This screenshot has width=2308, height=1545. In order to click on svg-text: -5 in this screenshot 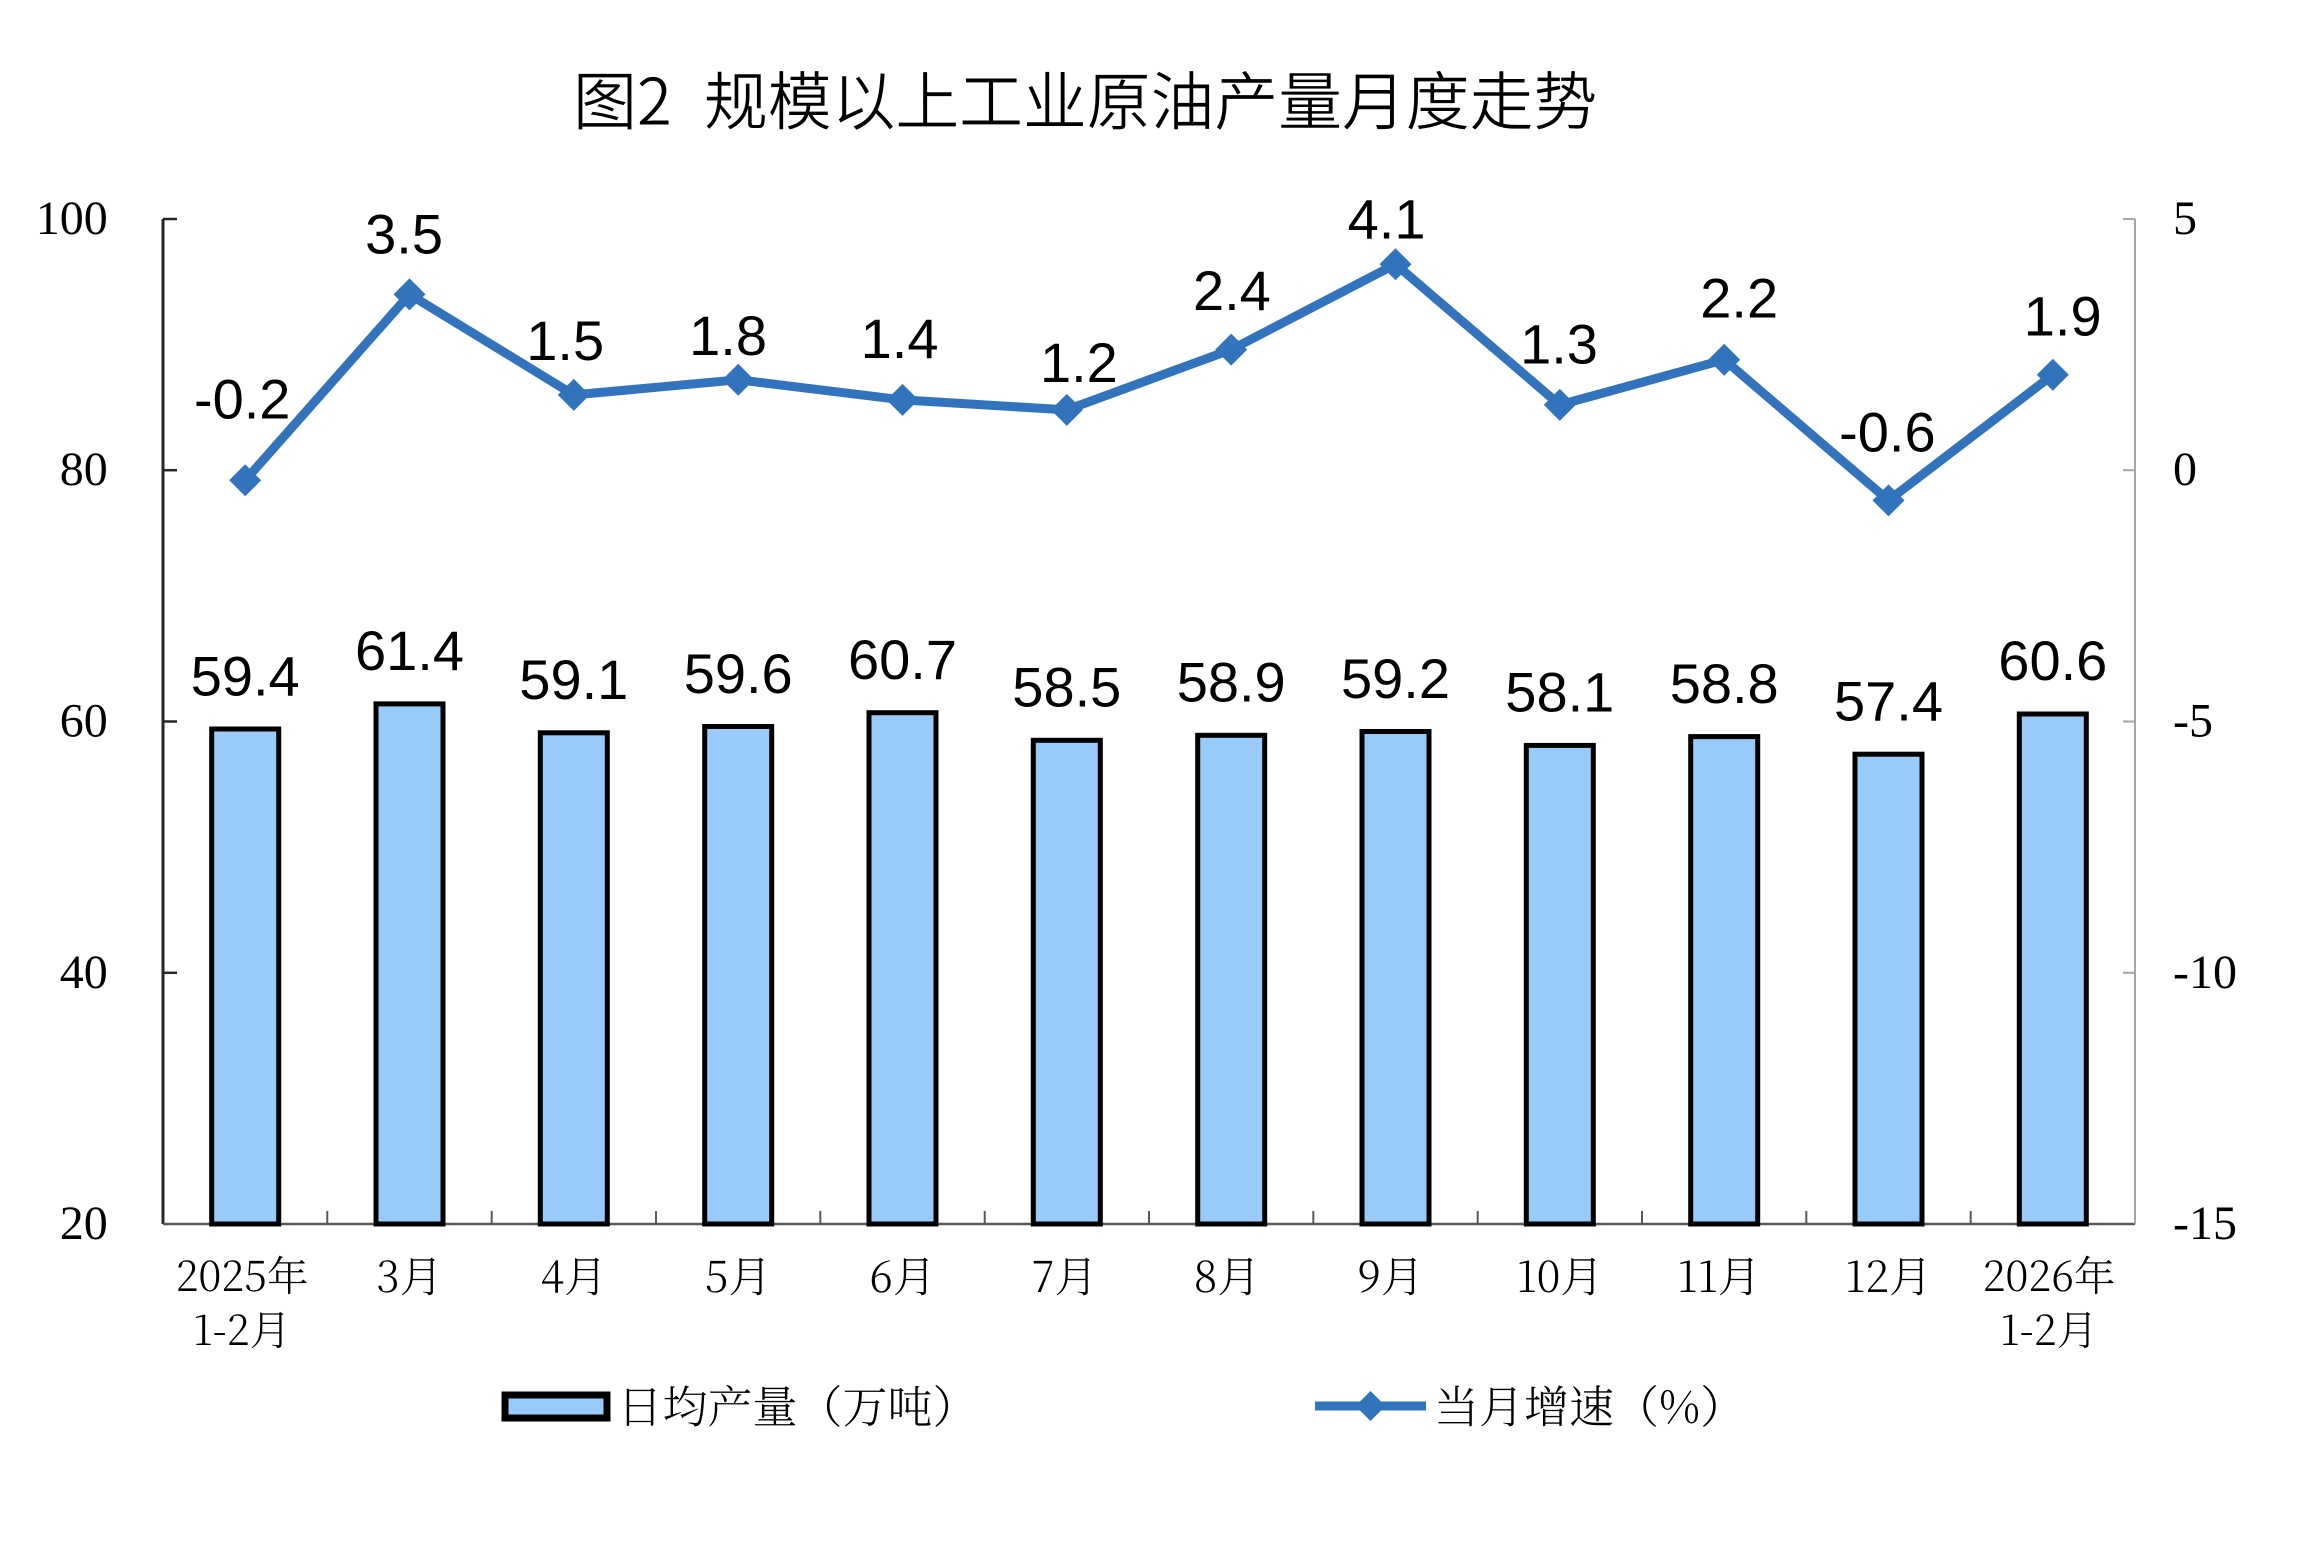, I will do `click(2193, 721)`.